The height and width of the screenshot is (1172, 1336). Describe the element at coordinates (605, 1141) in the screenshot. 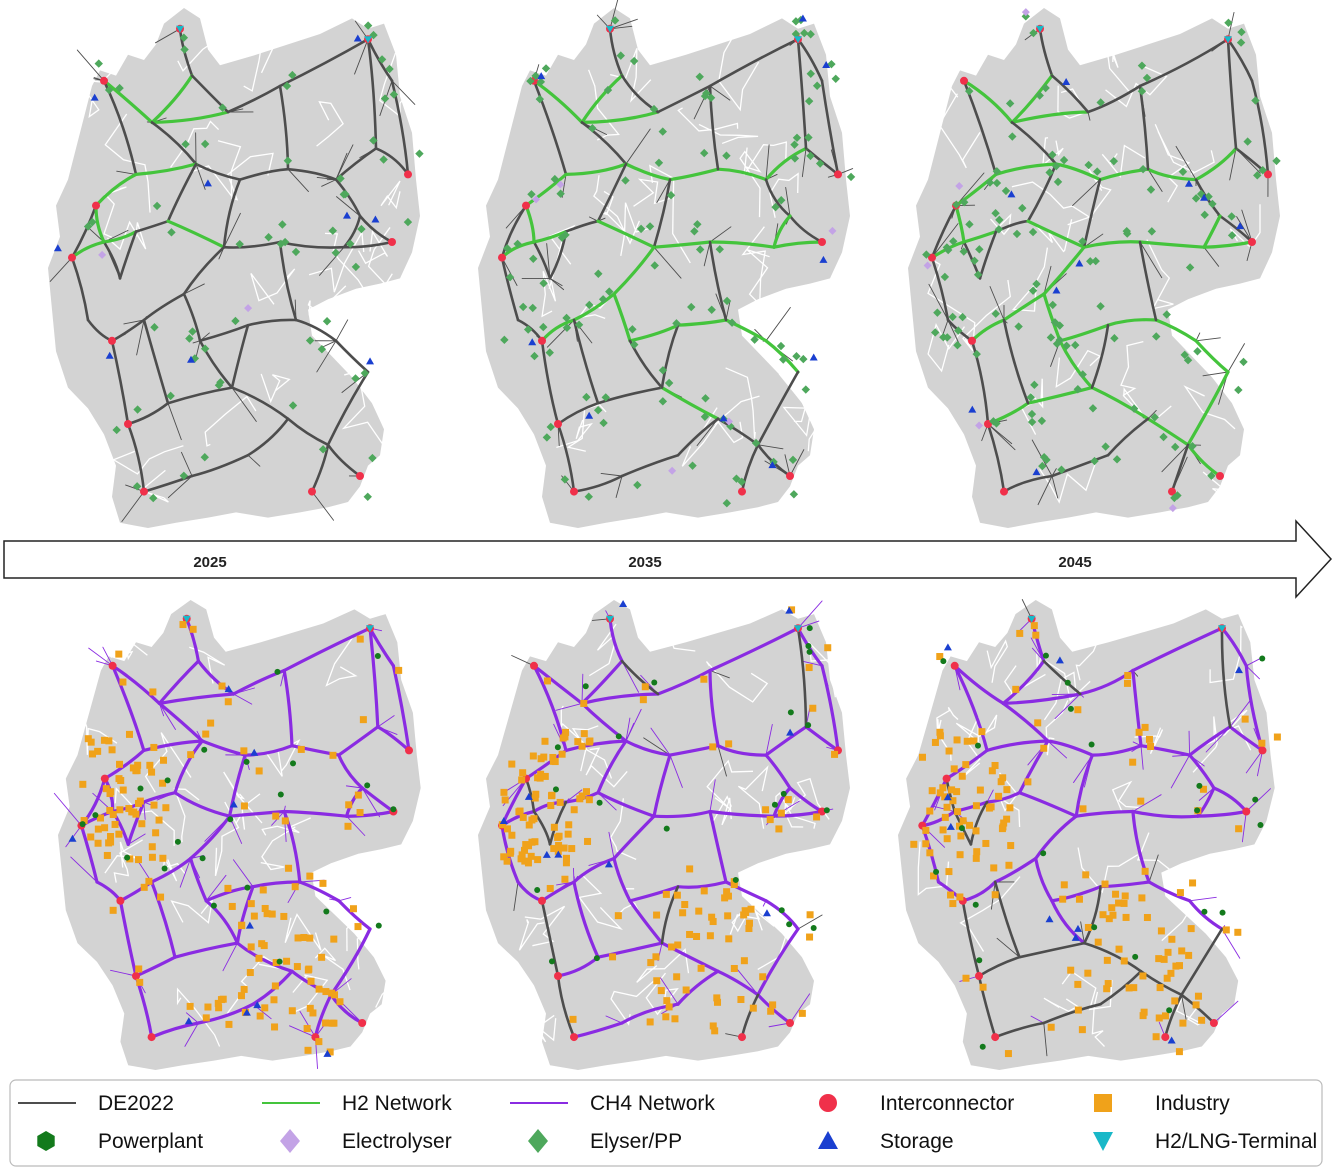

I see `legend-item-elyser-pp: Elyser/PP` at that location.